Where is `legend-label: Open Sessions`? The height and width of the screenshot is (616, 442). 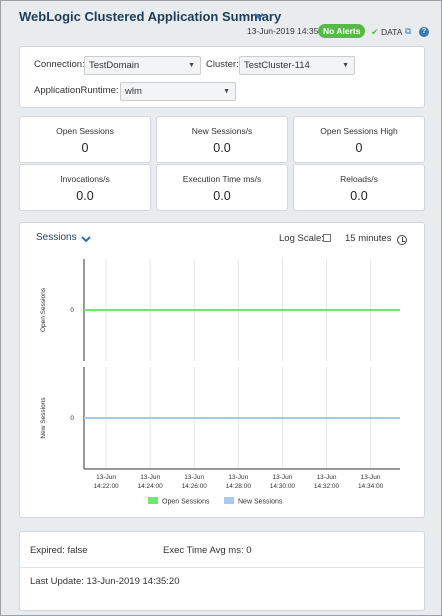 legend-label: Open Sessions is located at coordinates (186, 502).